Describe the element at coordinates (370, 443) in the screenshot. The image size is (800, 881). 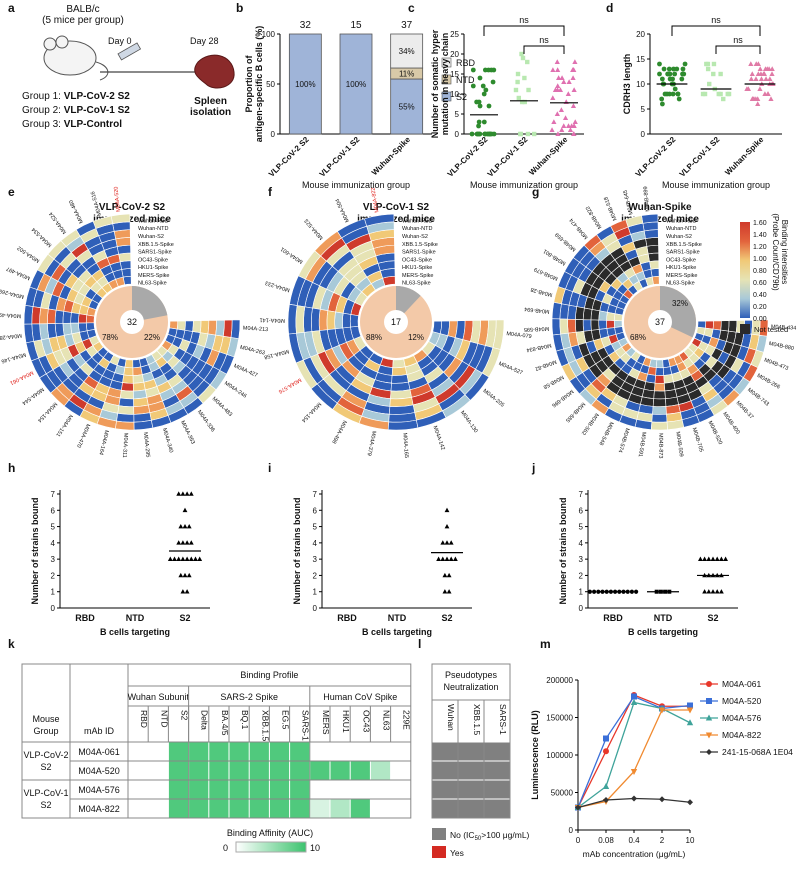
I see `mab-label: M04A-379` at that location.